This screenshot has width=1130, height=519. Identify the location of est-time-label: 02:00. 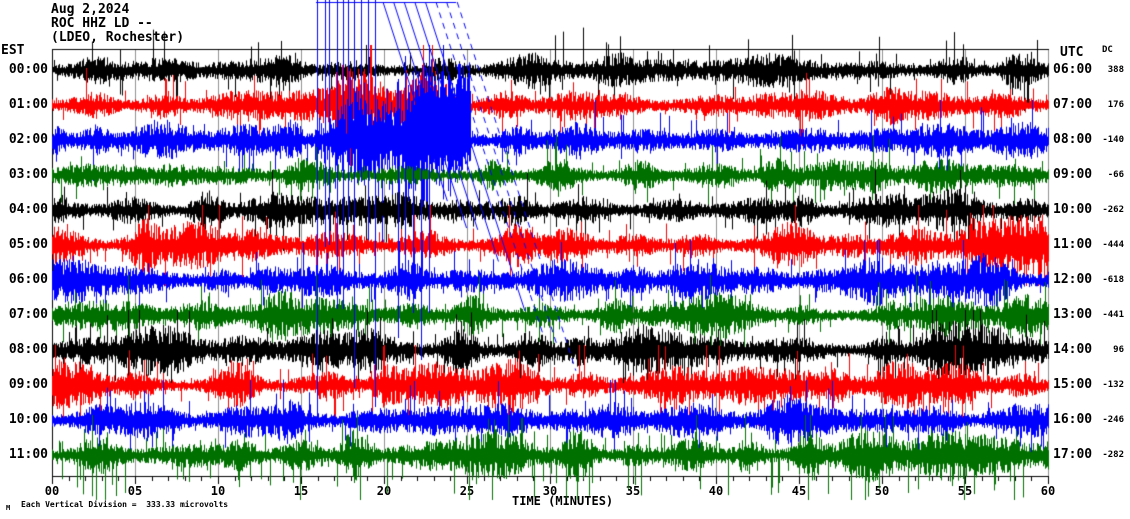
(28, 139).